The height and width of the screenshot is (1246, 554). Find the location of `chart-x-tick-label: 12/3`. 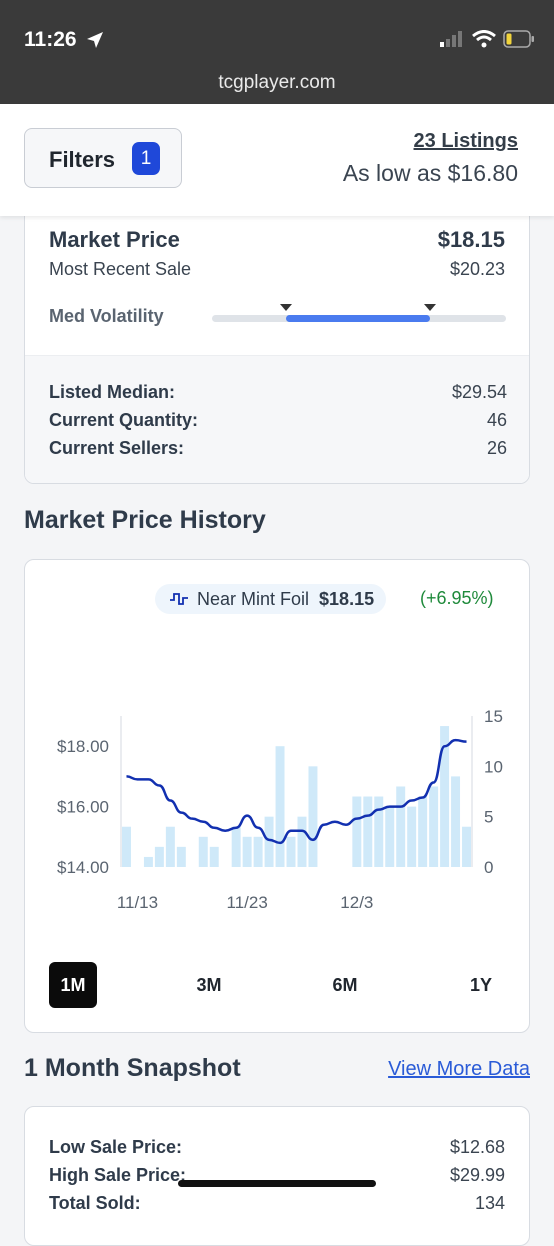

chart-x-tick-label: 12/3 is located at coordinates (356, 902).